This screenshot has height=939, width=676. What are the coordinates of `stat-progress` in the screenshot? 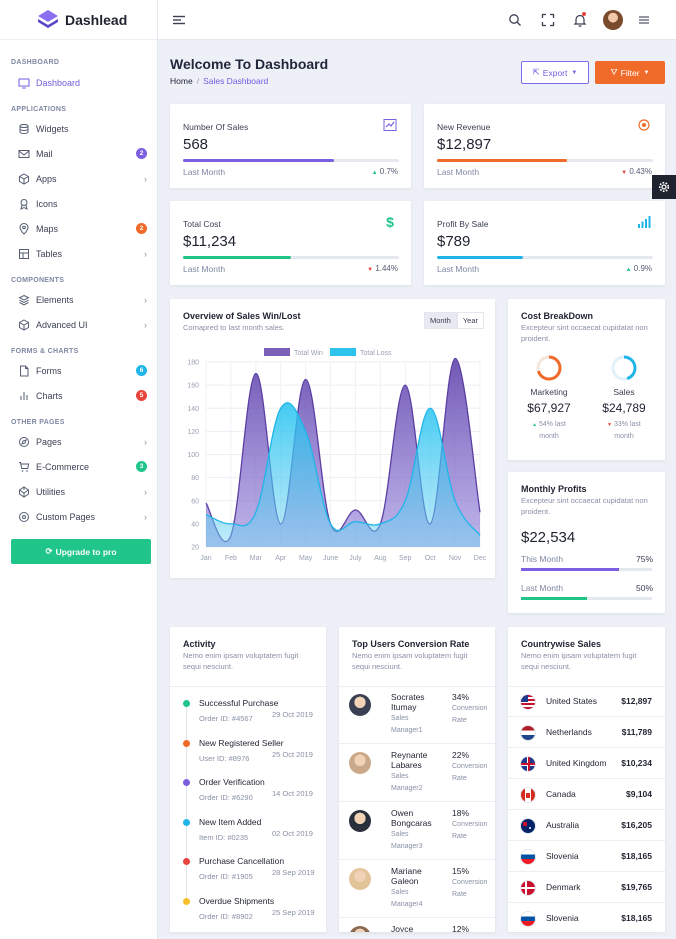 It's located at (291, 160).